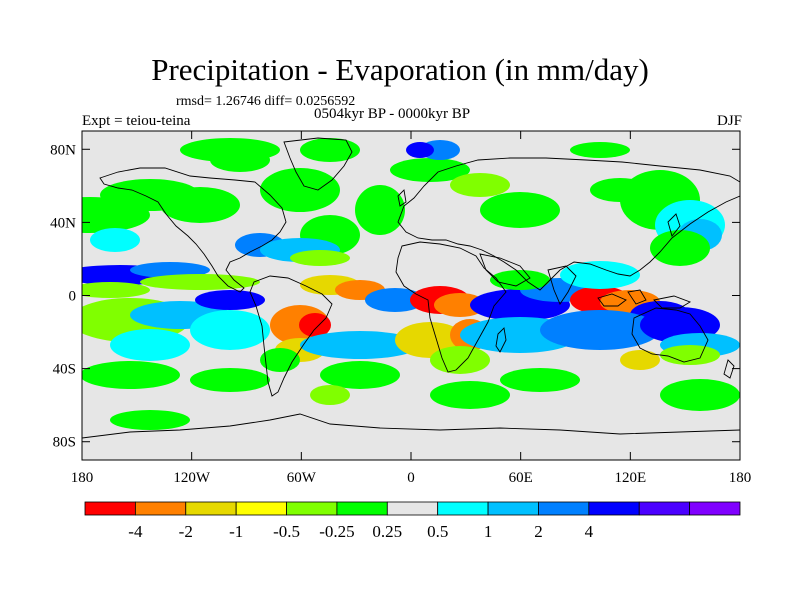 The width and height of the screenshot is (800, 600). I want to click on lat-tick-label: 40N, so click(63, 223).